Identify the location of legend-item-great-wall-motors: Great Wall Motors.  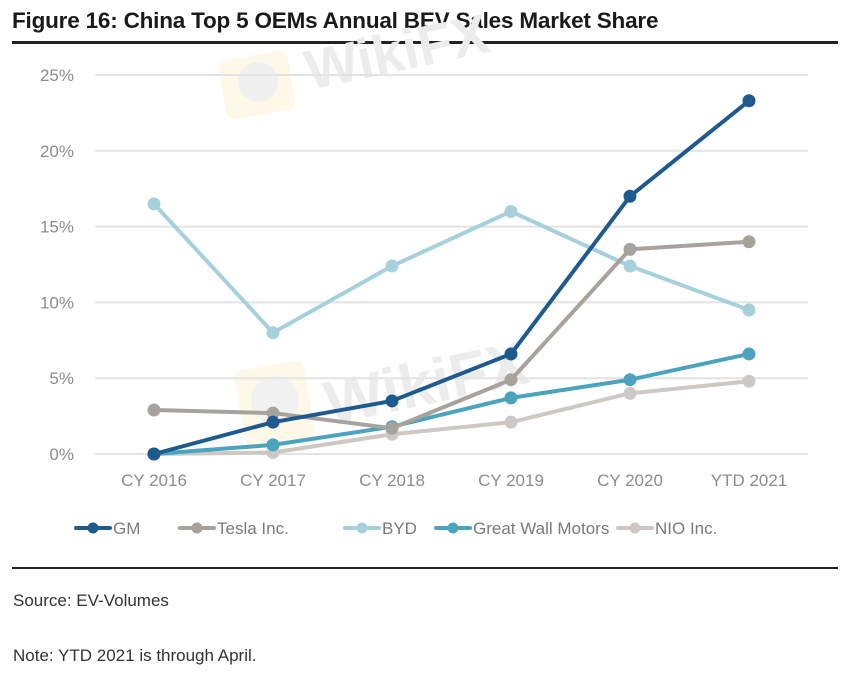
(521, 528).